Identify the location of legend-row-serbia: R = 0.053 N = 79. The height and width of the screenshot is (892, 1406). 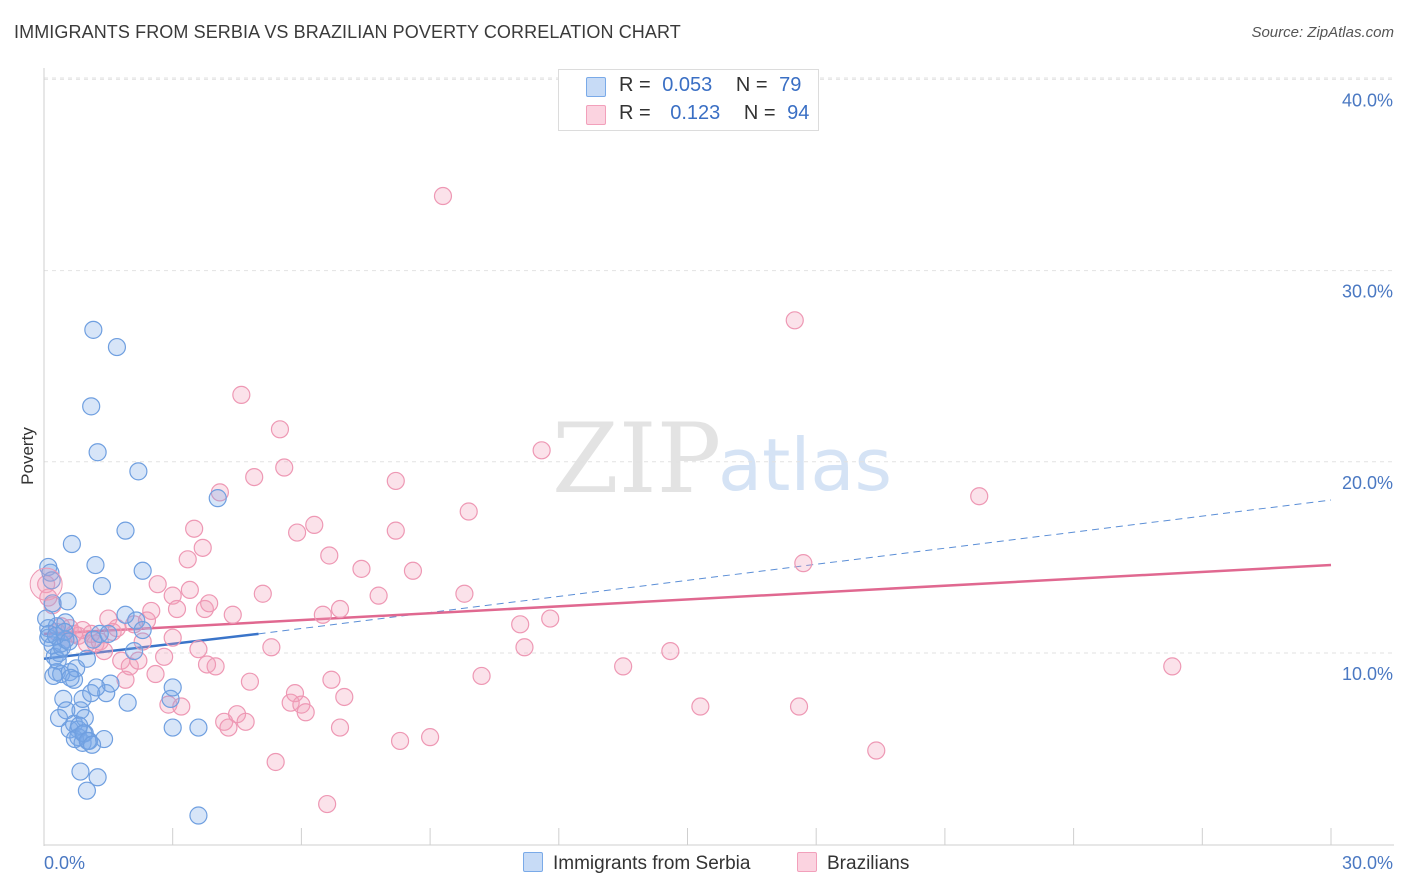
(694, 85).